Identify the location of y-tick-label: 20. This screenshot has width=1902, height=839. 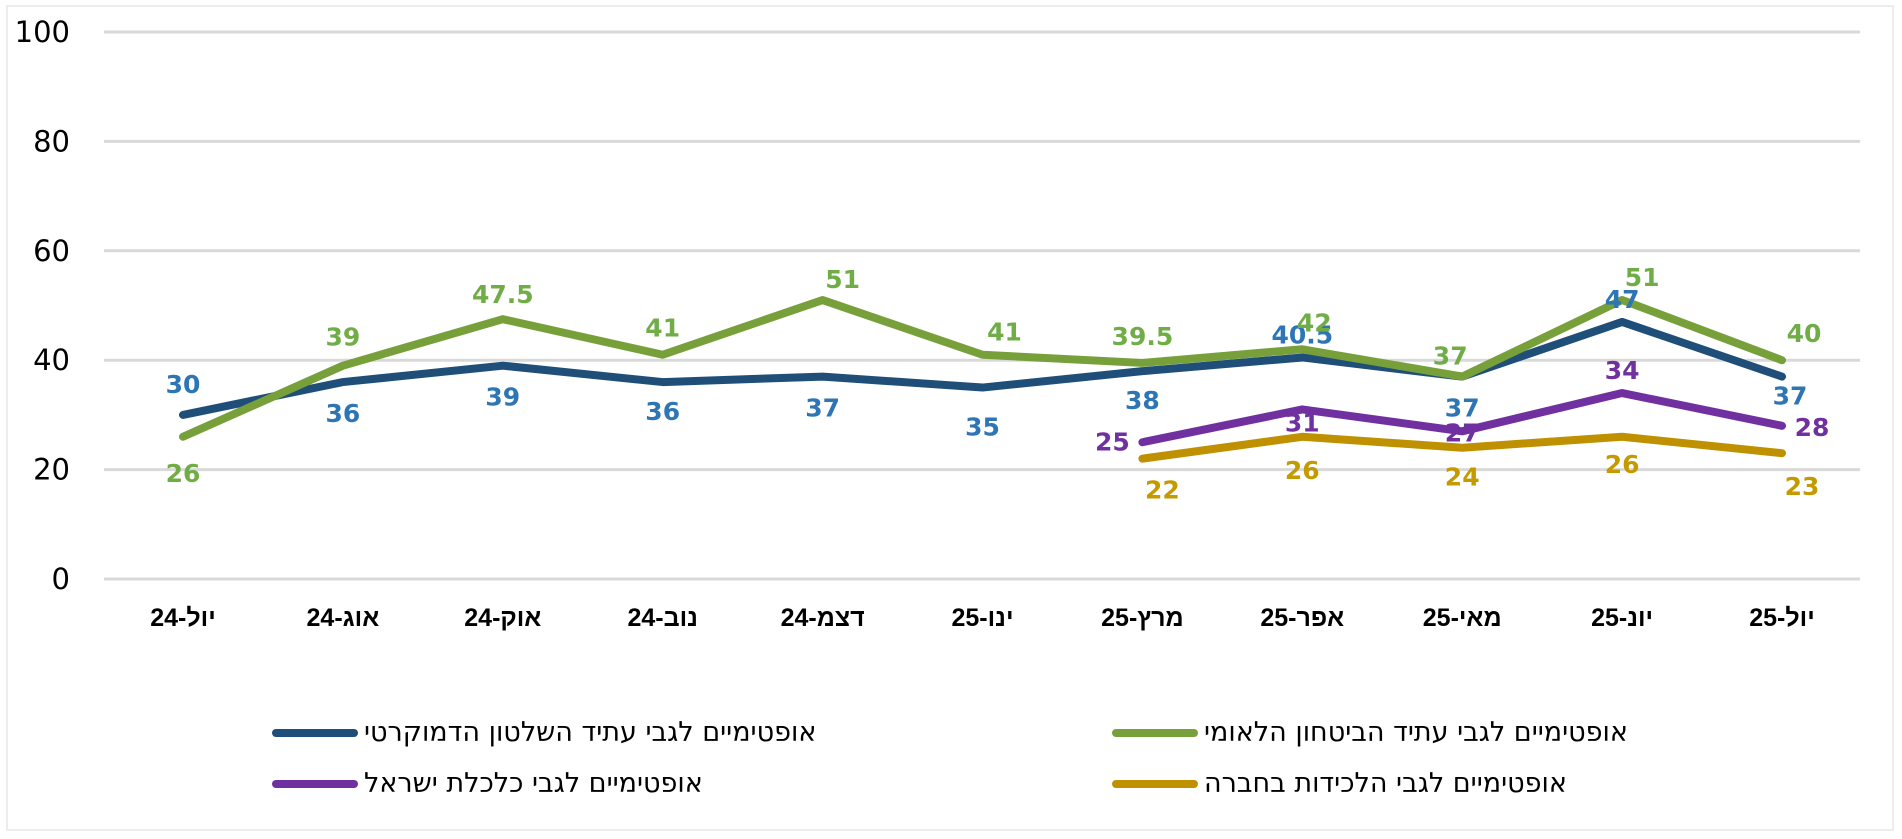
(51, 470).